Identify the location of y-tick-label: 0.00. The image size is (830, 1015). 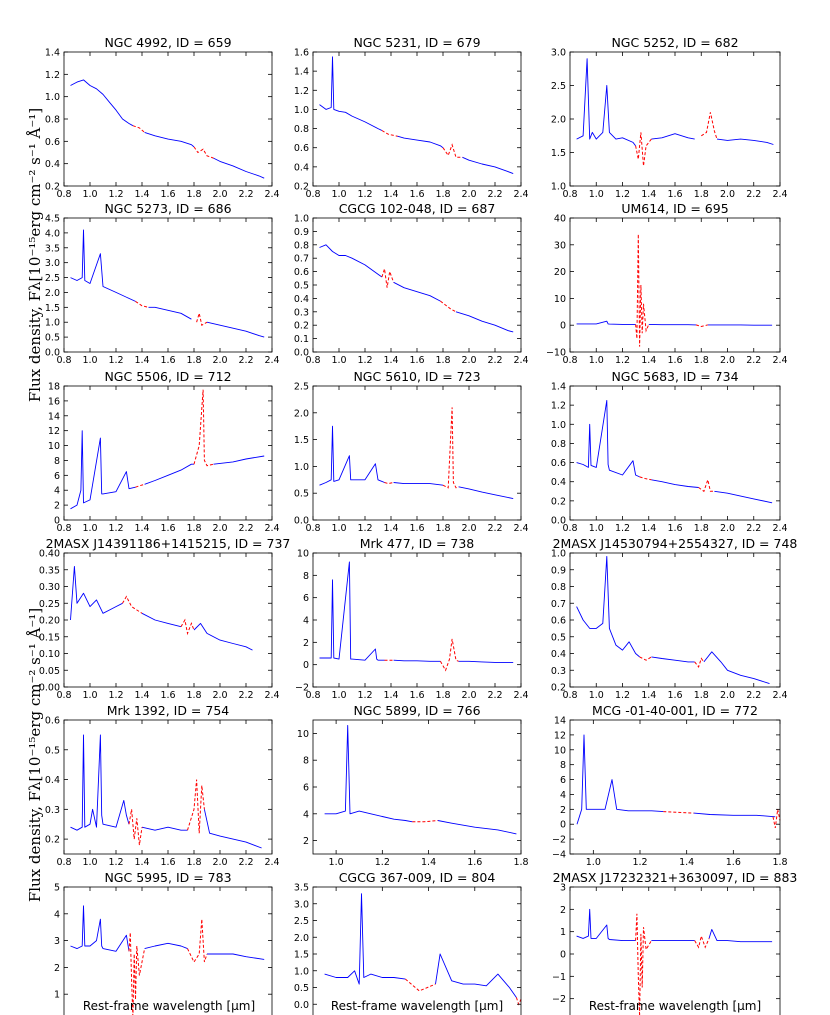
(49, 688).